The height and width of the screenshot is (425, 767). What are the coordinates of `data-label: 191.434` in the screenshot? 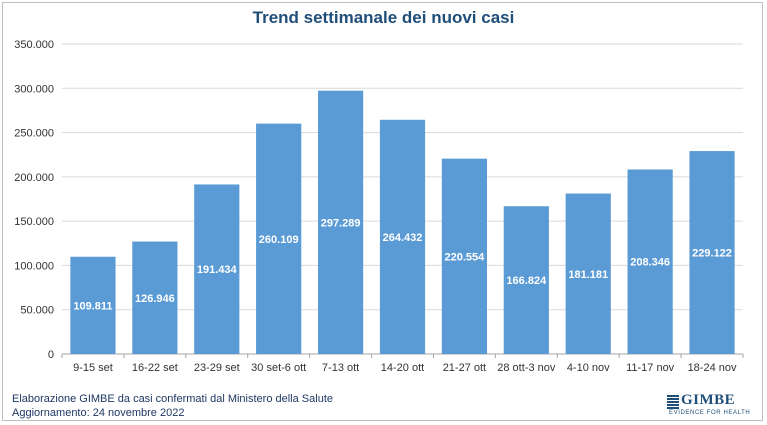 It's located at (217, 270).